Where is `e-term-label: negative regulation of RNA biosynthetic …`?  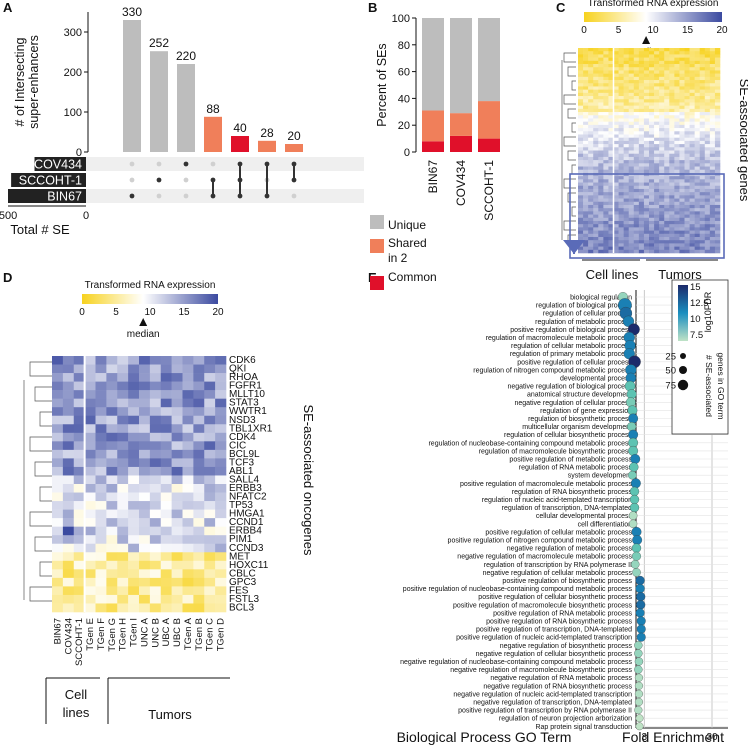
e-term-label: negative regulation of RNA biosynthetic … is located at coordinates (557, 686).